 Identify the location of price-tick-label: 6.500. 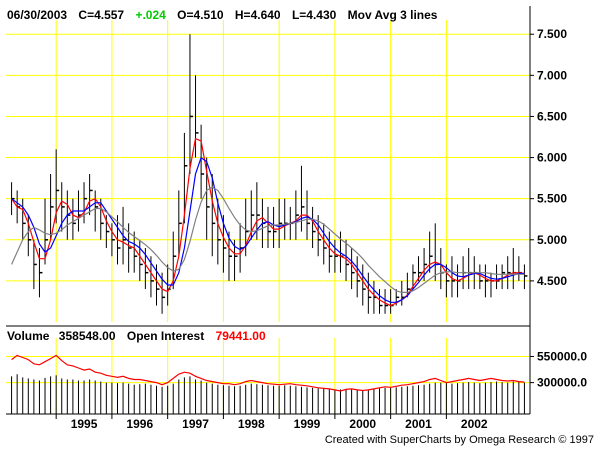
(552, 116).